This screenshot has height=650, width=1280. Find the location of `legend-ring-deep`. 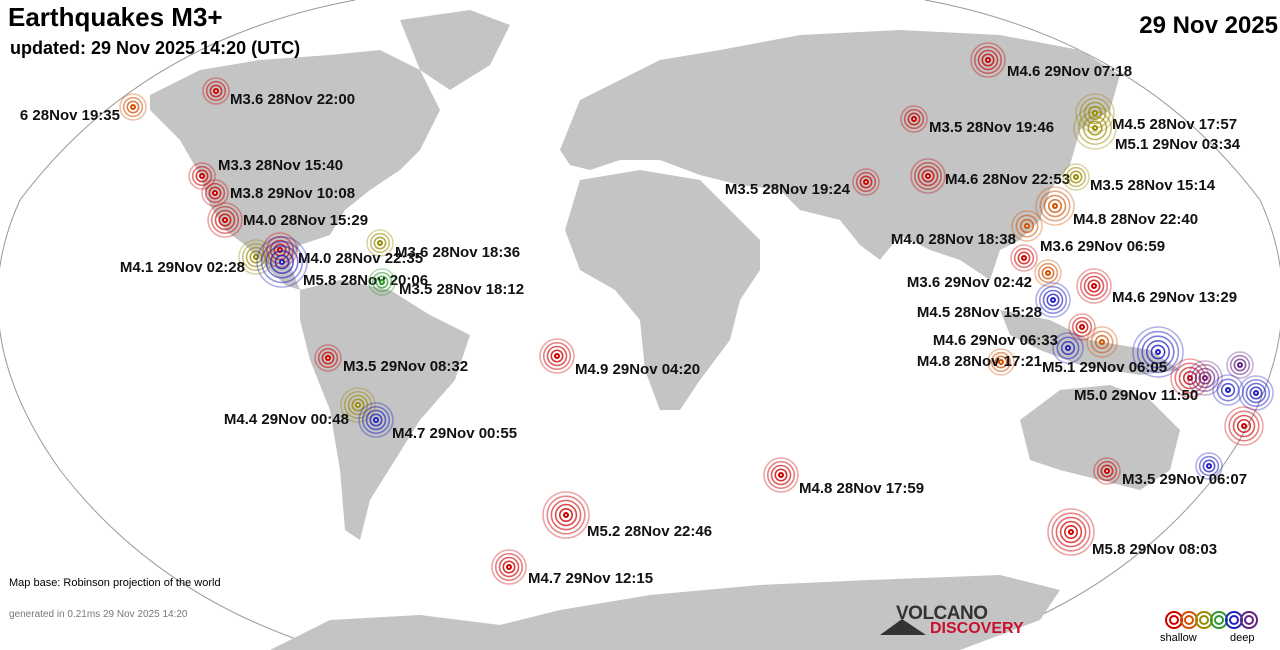

legend-ring-deep is located at coordinates (1234, 620).